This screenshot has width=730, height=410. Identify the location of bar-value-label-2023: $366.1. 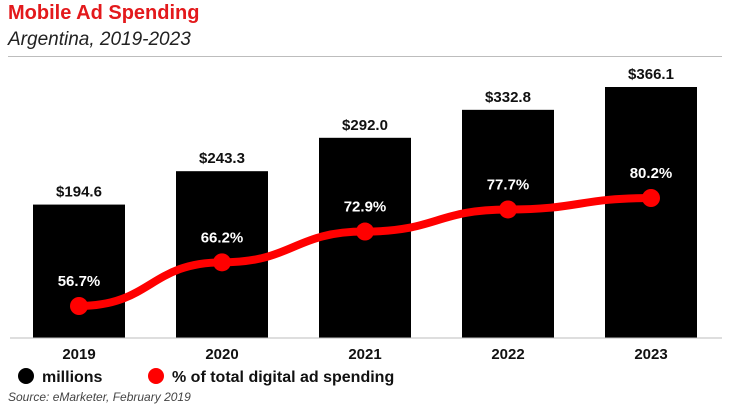
(651, 74).